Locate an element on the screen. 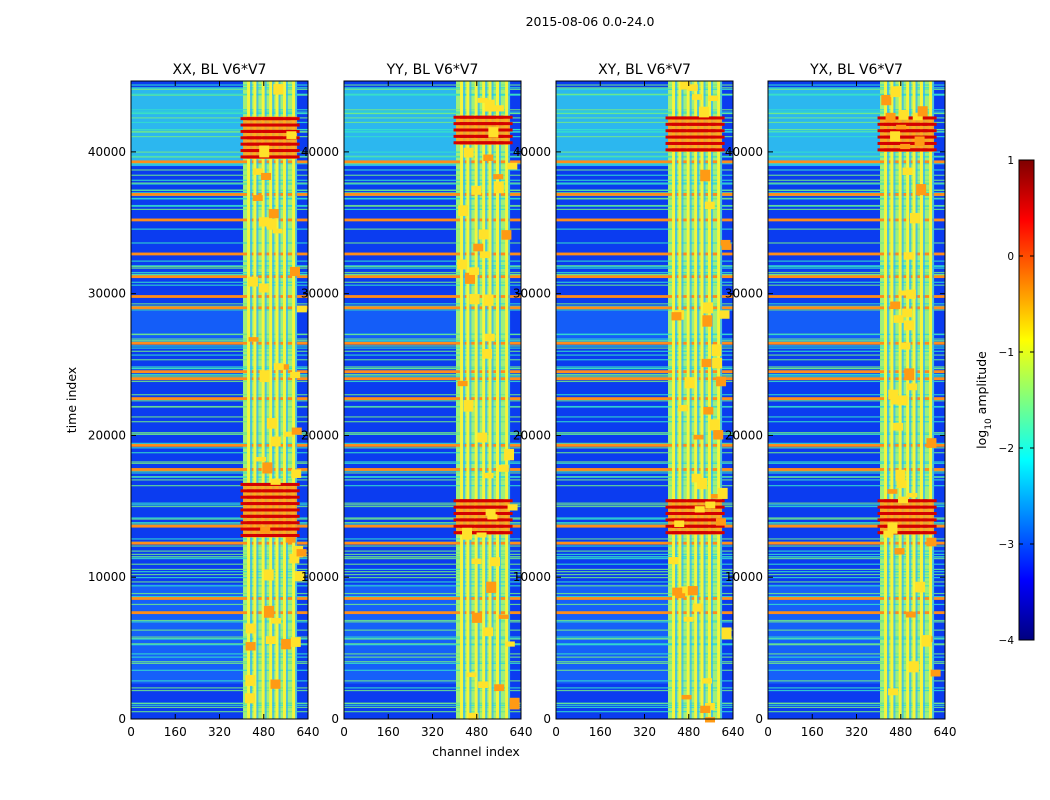 Image resolution: width=1050 pixels, height=800 pixels. colorbar-tick-label: 1 is located at coordinates (1010, 161).